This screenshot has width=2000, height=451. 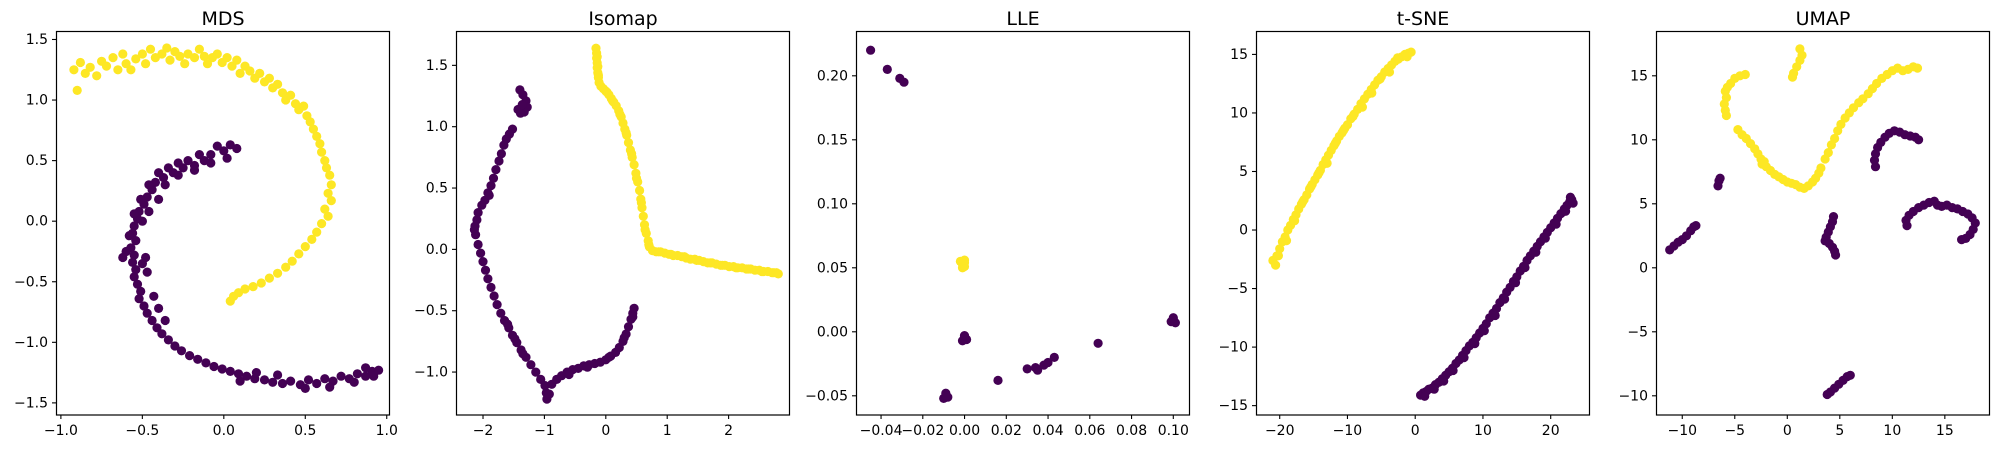 What do you see at coordinates (832, 140) in the screenshot?
I see `svg-text: 0.15` at bounding box center [832, 140].